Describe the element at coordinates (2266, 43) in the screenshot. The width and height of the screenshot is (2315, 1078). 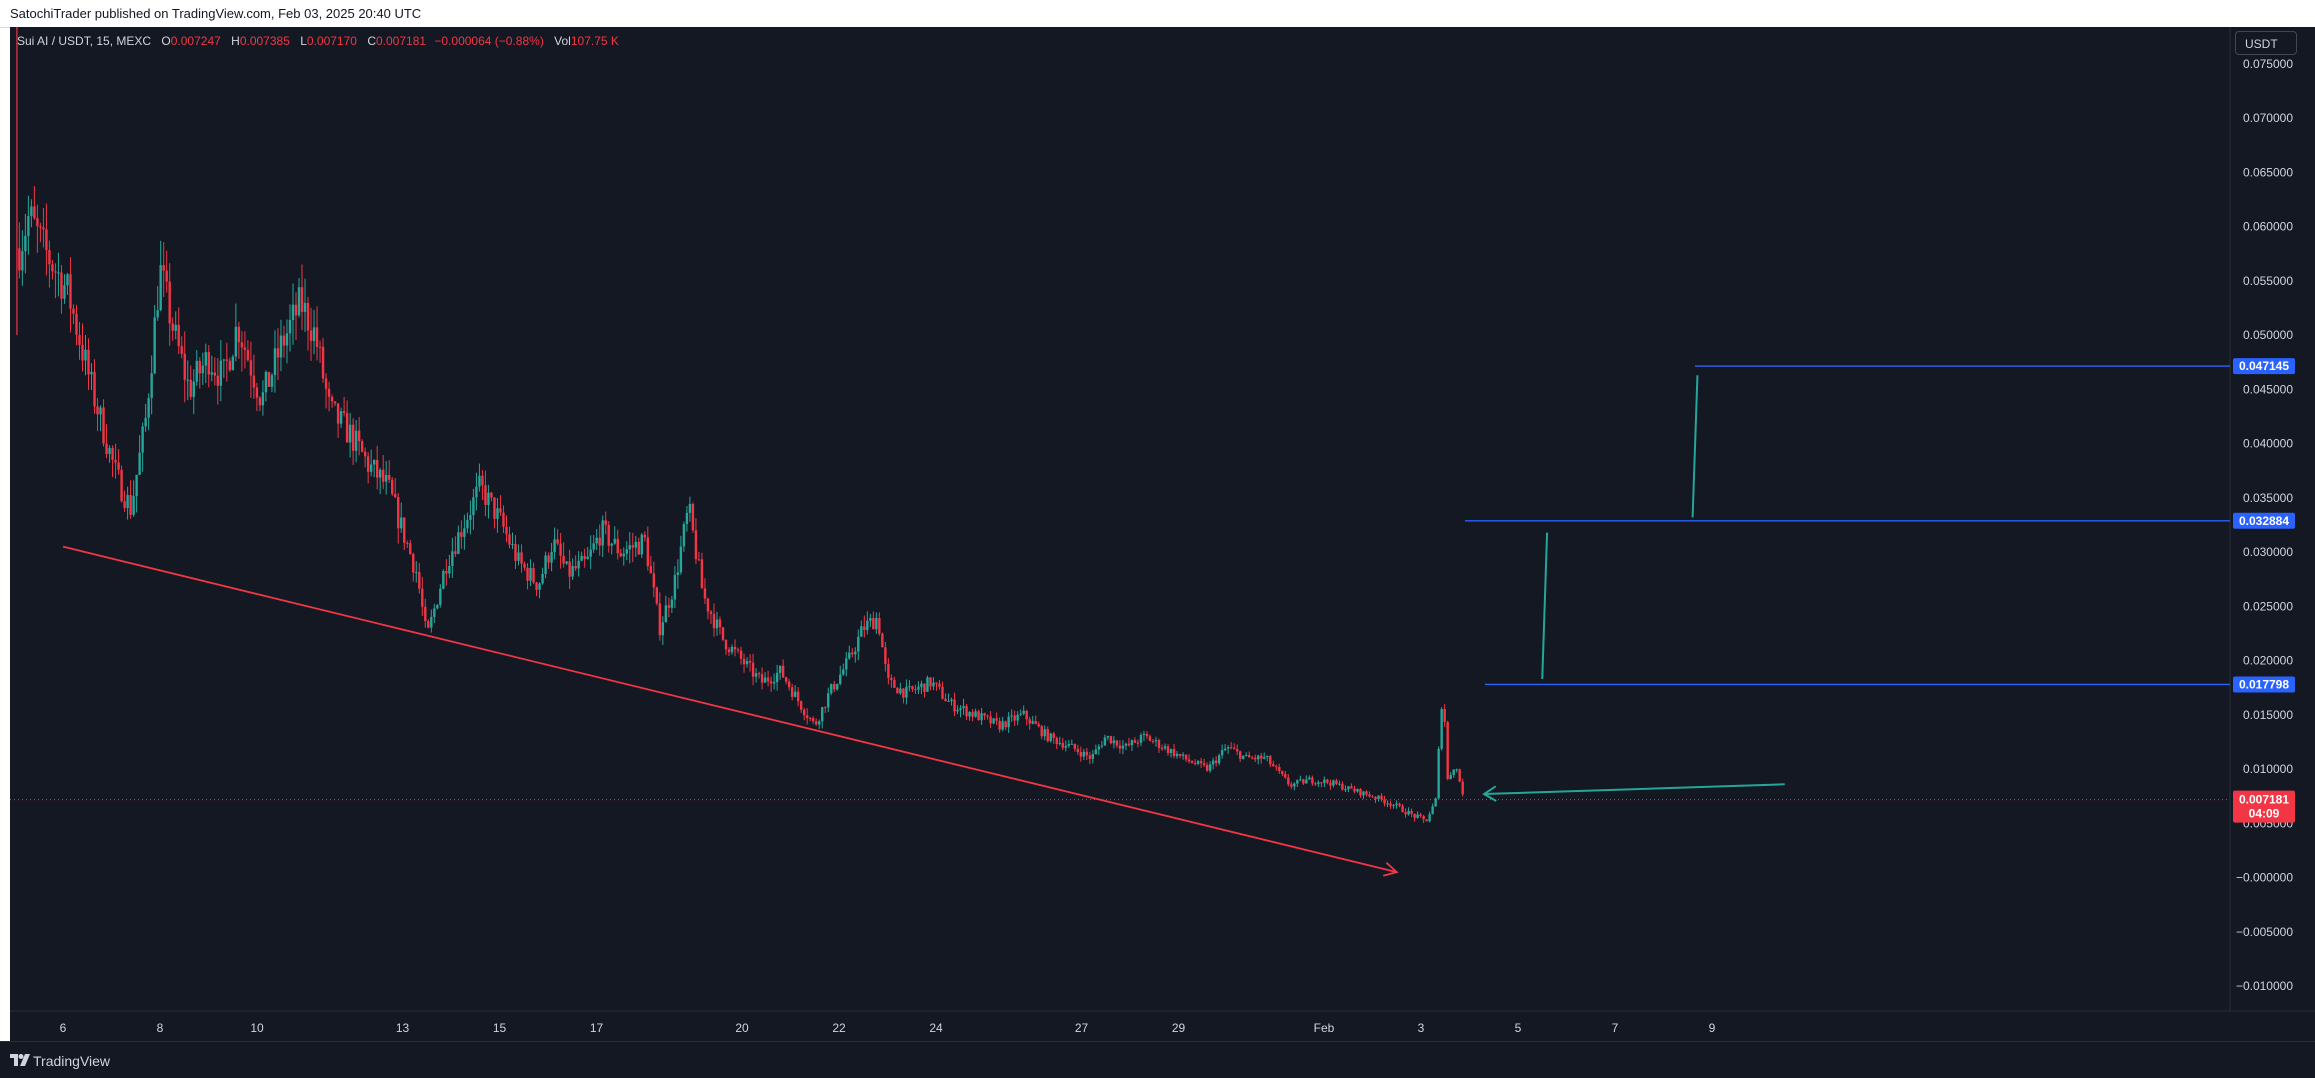
I see `currency-button: USDT` at that location.